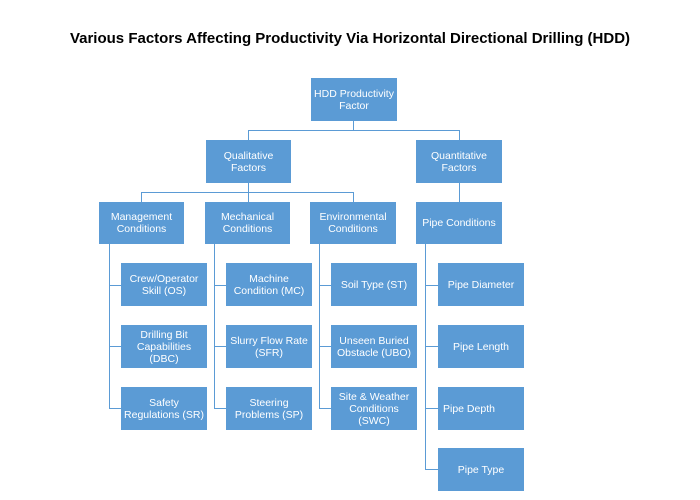  What do you see at coordinates (141, 223) in the screenshot?
I see `management-conditions-node: Management Conditions` at bounding box center [141, 223].